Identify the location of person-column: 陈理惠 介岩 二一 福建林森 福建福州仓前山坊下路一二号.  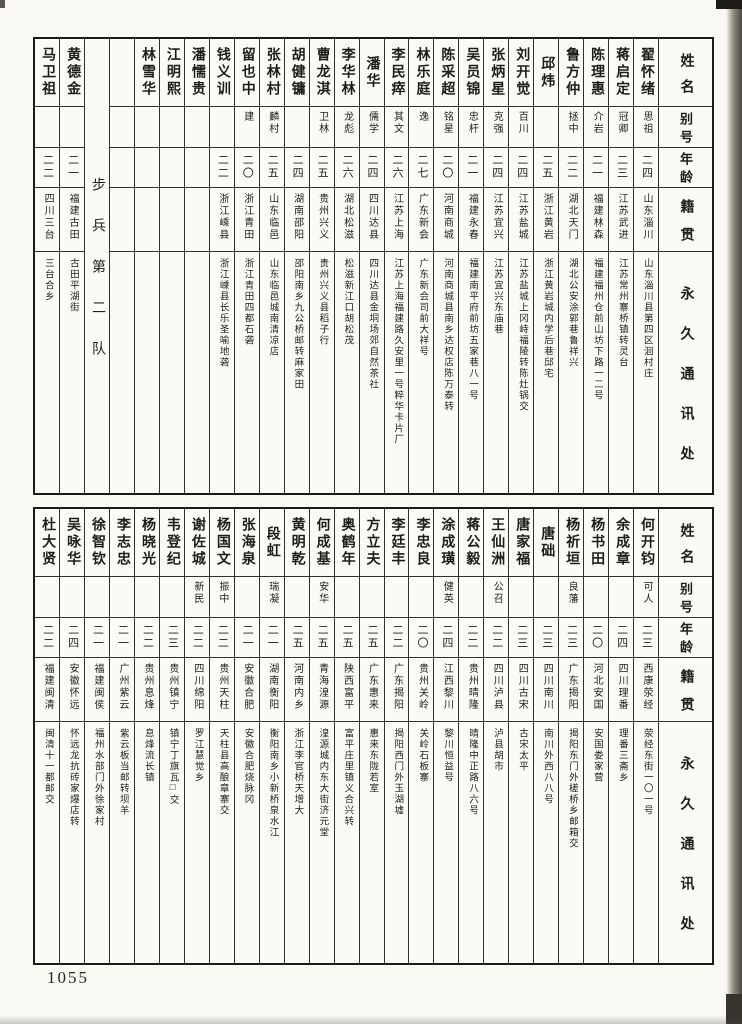
(596, 266).